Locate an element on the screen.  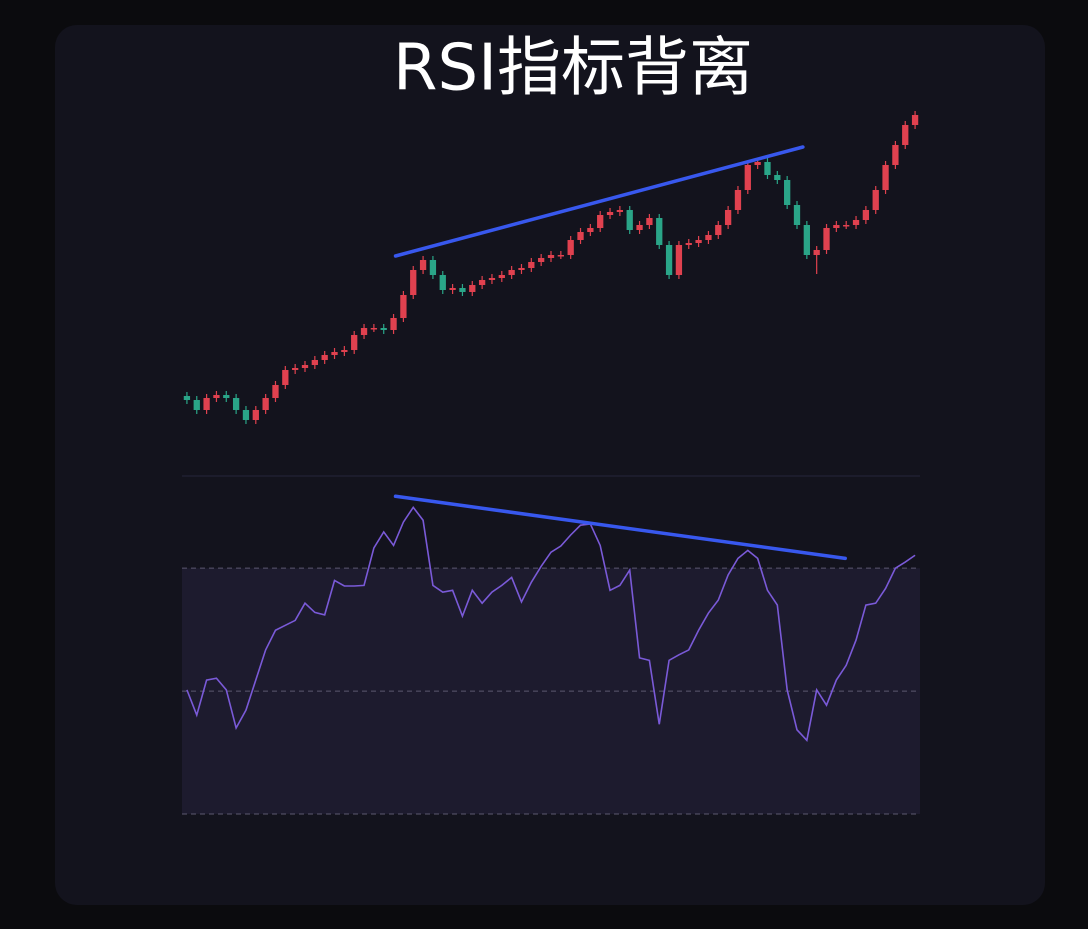
chart-title: RSI指标背离 is located at coordinates (573, 69).